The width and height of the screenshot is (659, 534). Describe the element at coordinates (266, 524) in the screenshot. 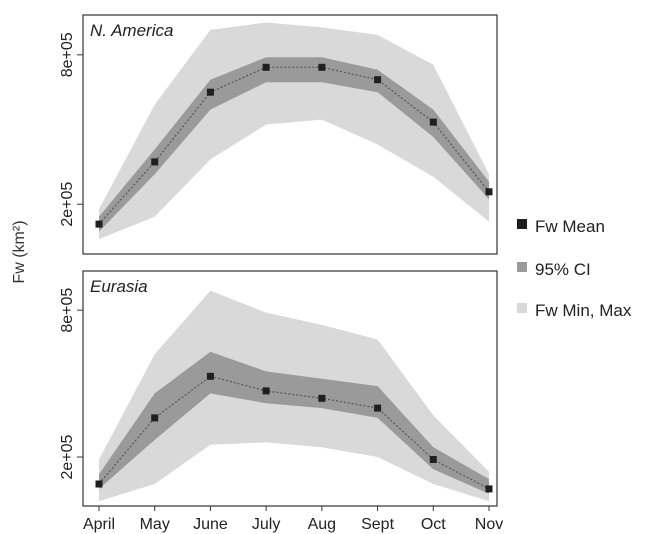

I see `x-tick-label: July` at that location.